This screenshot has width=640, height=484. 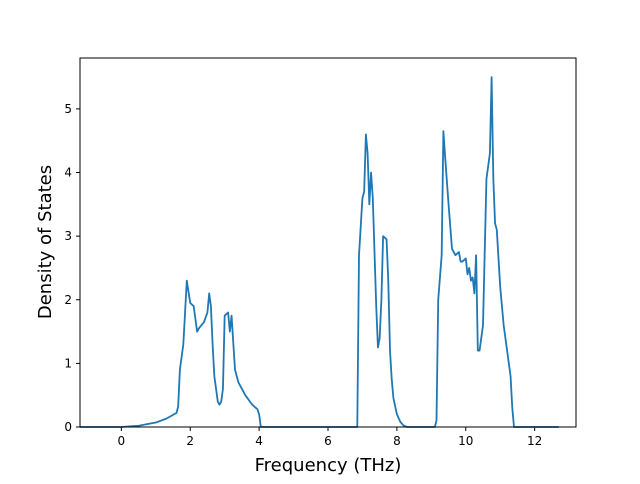 What do you see at coordinates (68, 363) in the screenshot?
I see `y-tick-label: 1` at bounding box center [68, 363].